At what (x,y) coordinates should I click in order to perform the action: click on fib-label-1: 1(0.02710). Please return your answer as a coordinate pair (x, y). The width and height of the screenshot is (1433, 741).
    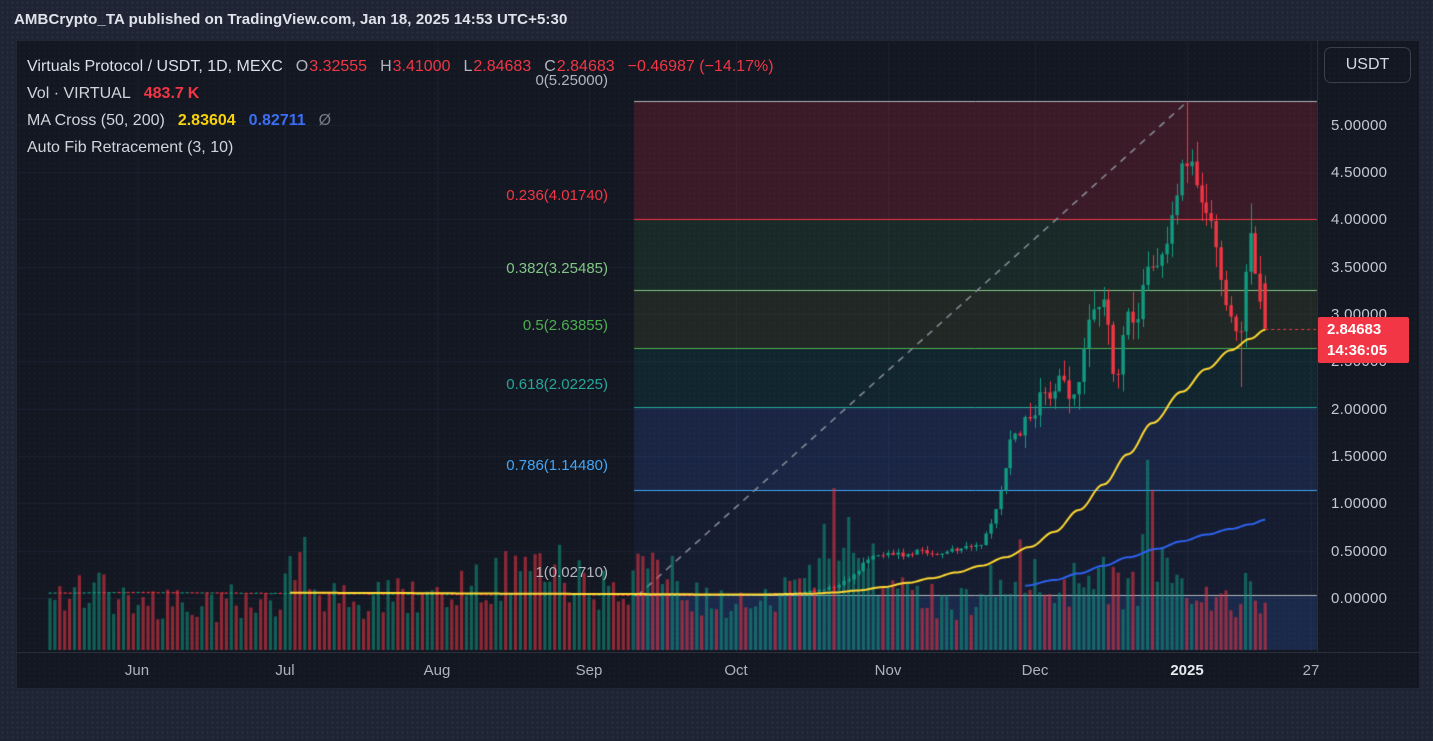
    Looking at the image, I should click on (571, 572).